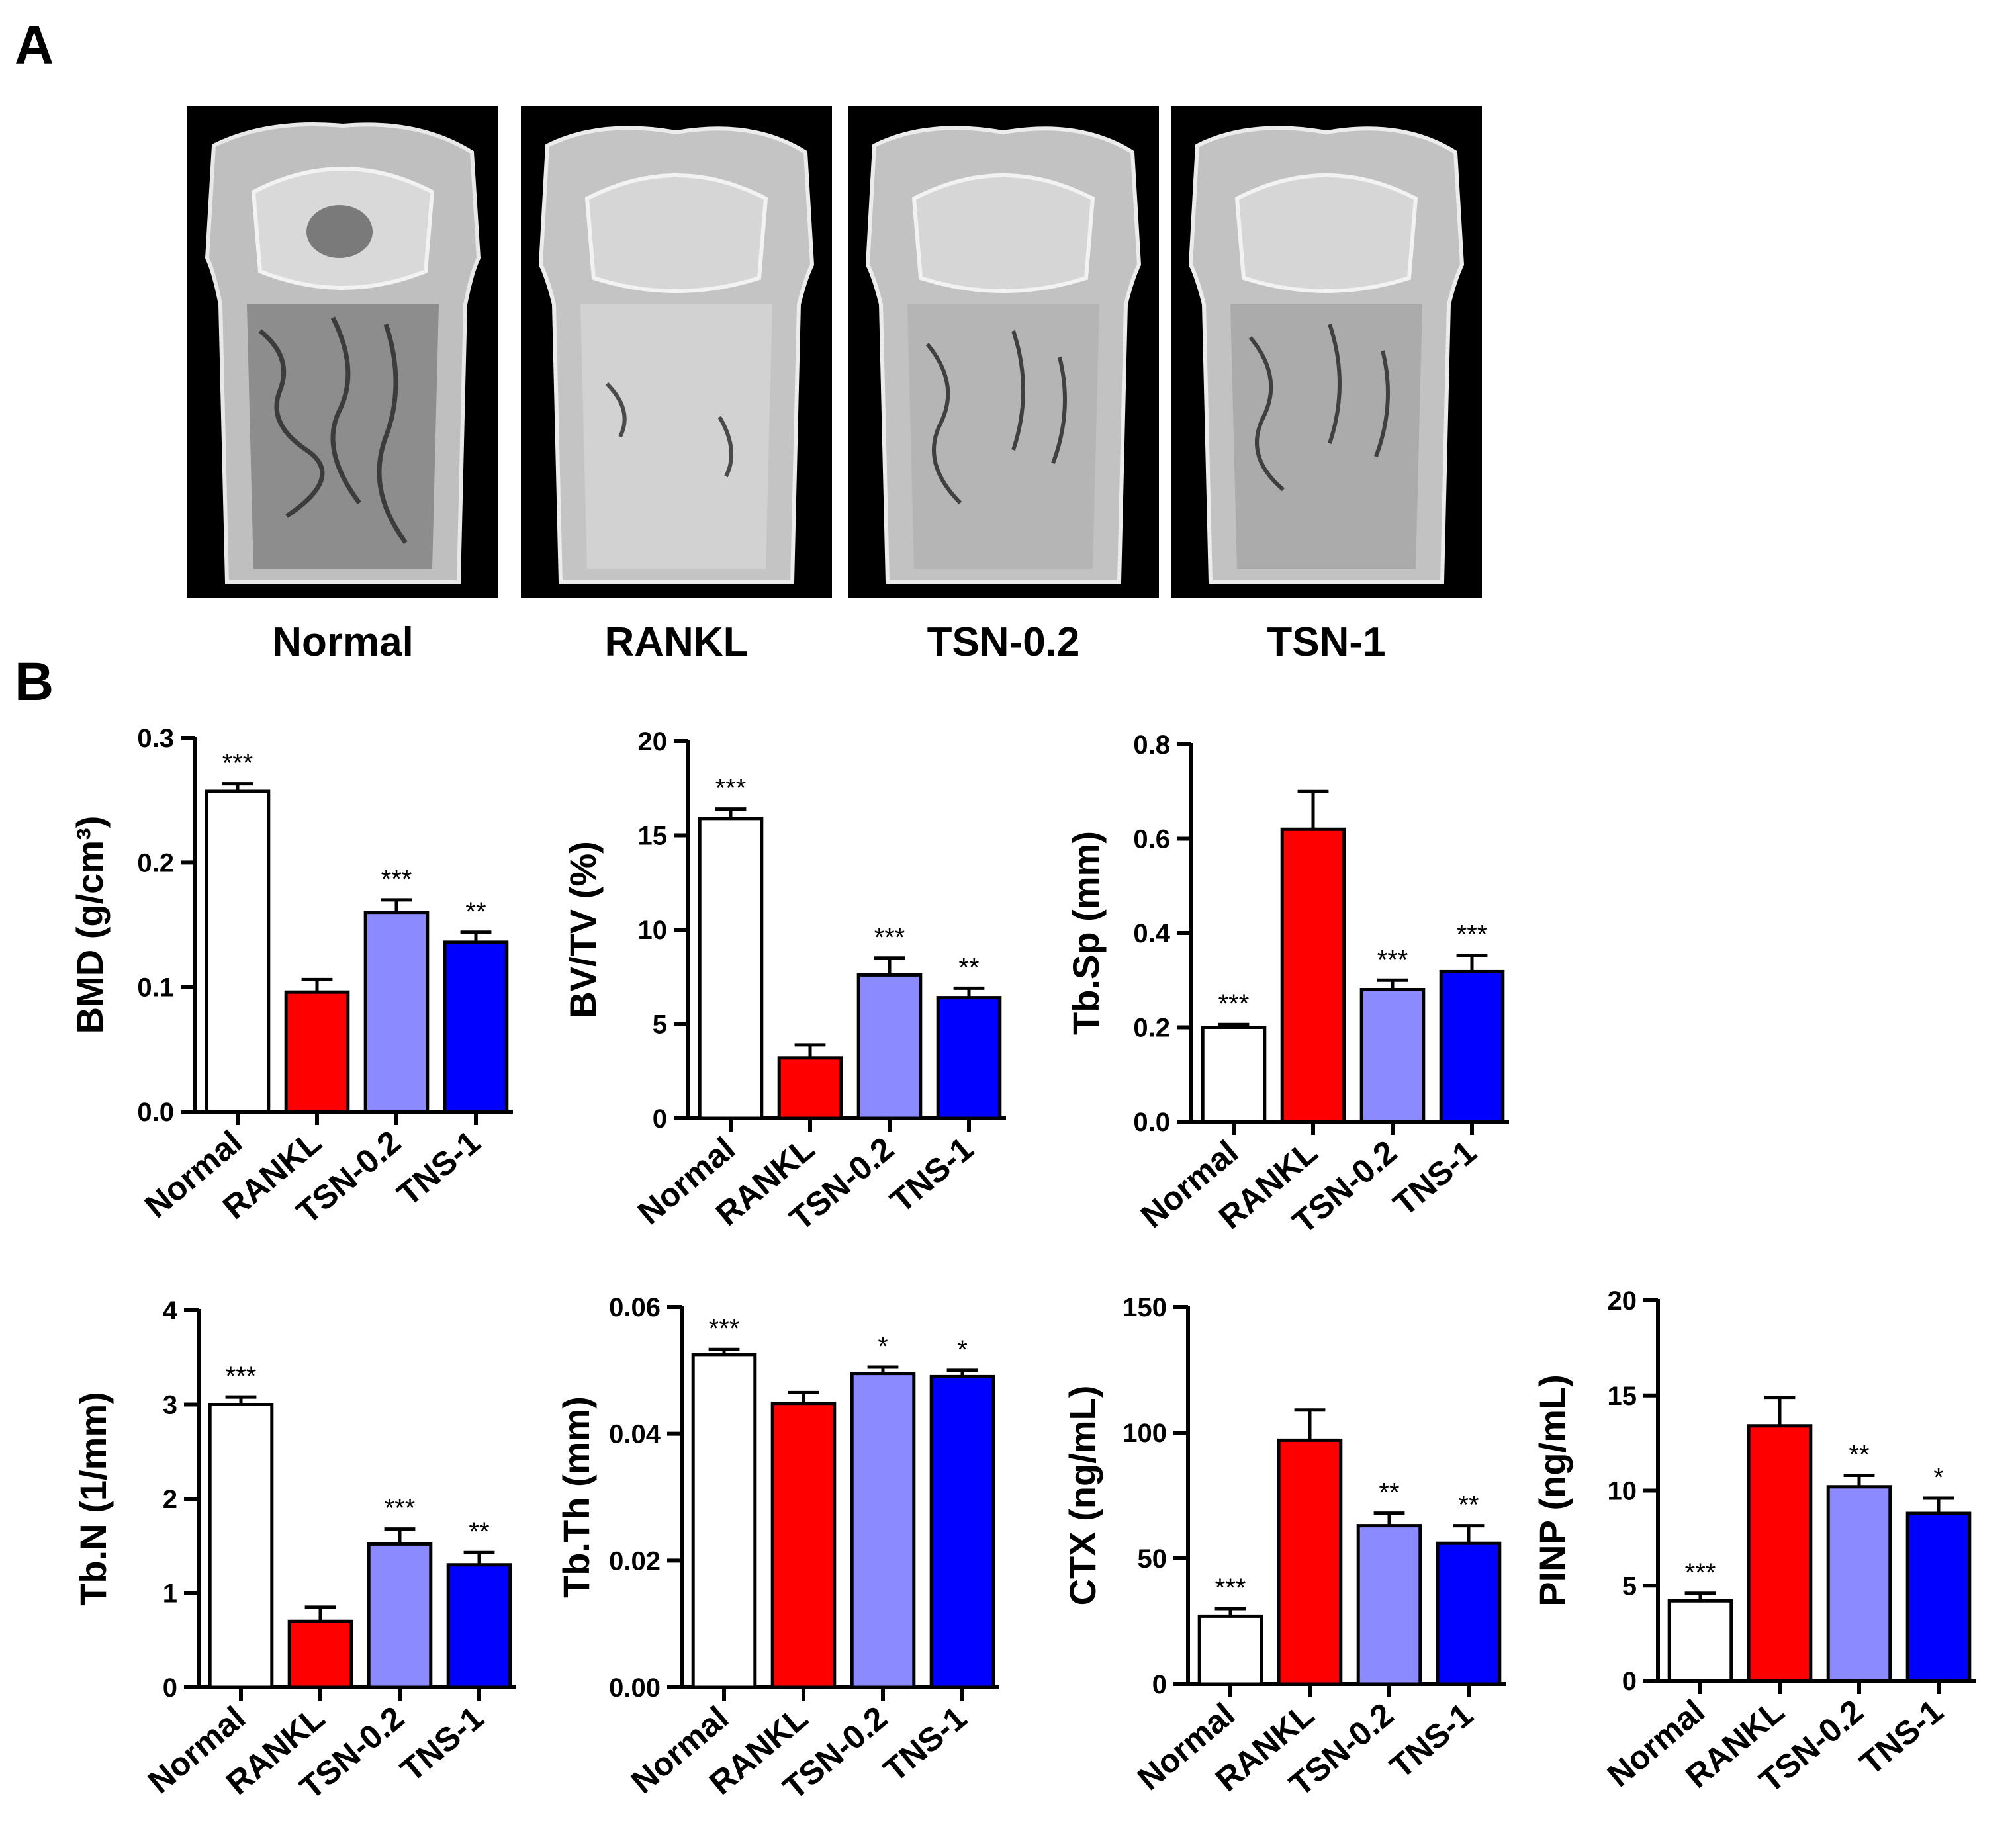 The image size is (2016, 1831). What do you see at coordinates (170, 1406) in the screenshot?
I see `y-tick-label: 3` at bounding box center [170, 1406].